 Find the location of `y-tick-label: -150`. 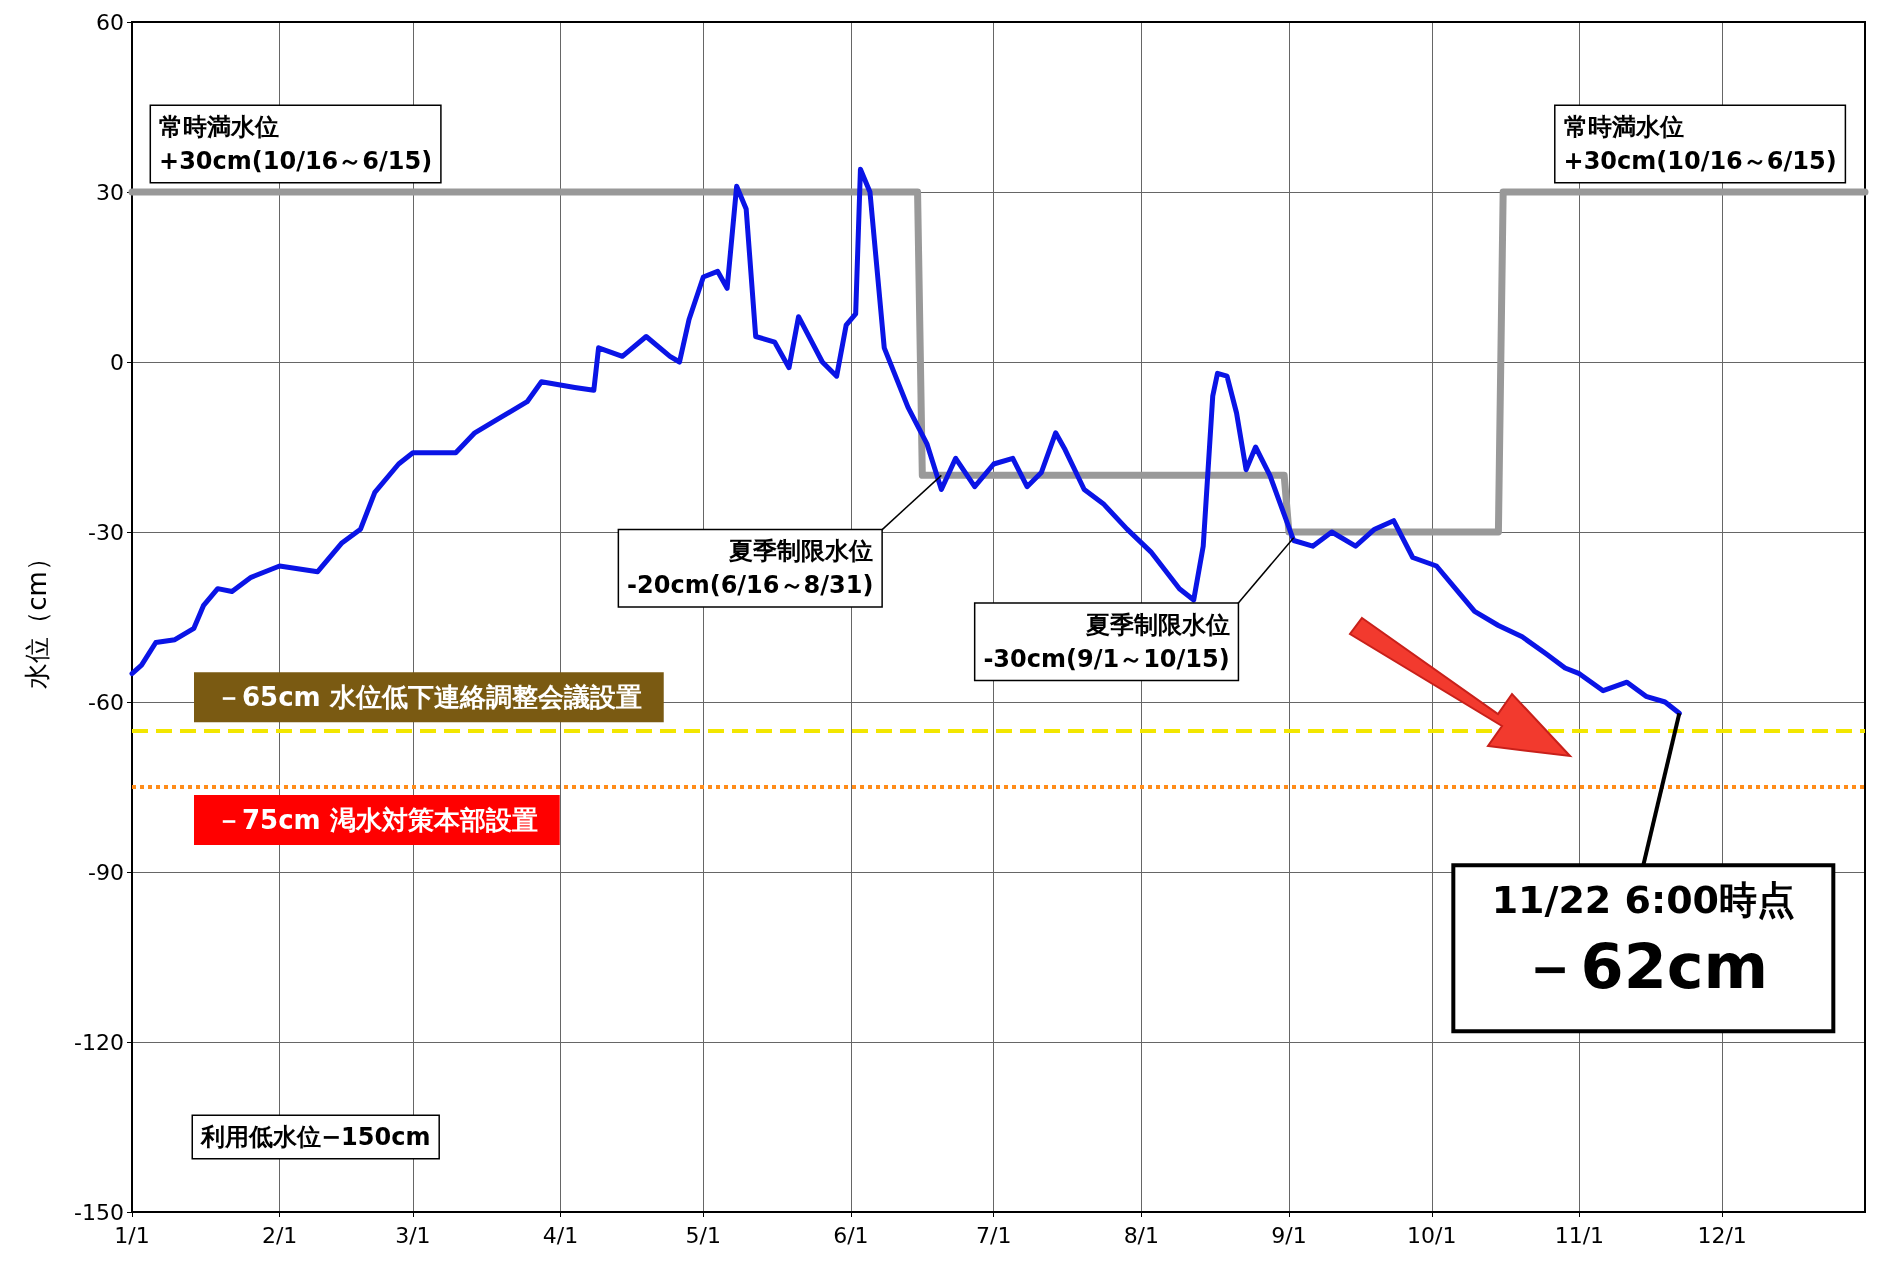

y-tick-label: -150 is located at coordinates (99, 1212).